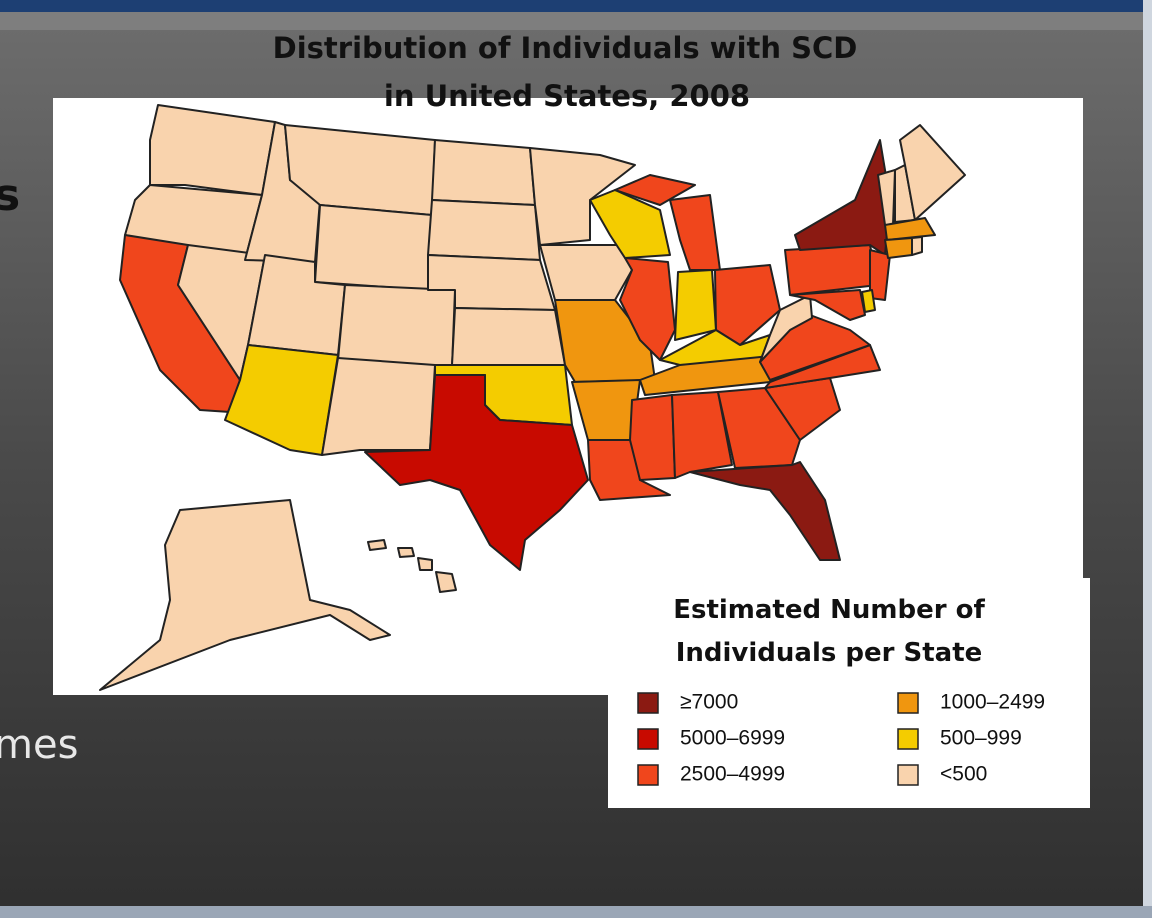 This screenshot has width=1152, height=918. Describe the element at coordinates (963, 774) in the screenshot. I see `legend-label: <500` at that location.